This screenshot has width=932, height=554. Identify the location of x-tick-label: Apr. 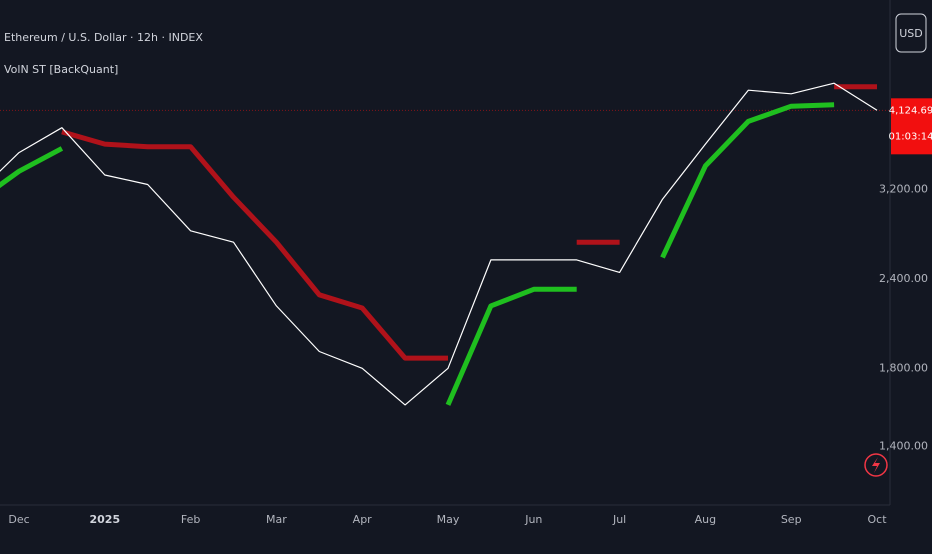
(363, 519).